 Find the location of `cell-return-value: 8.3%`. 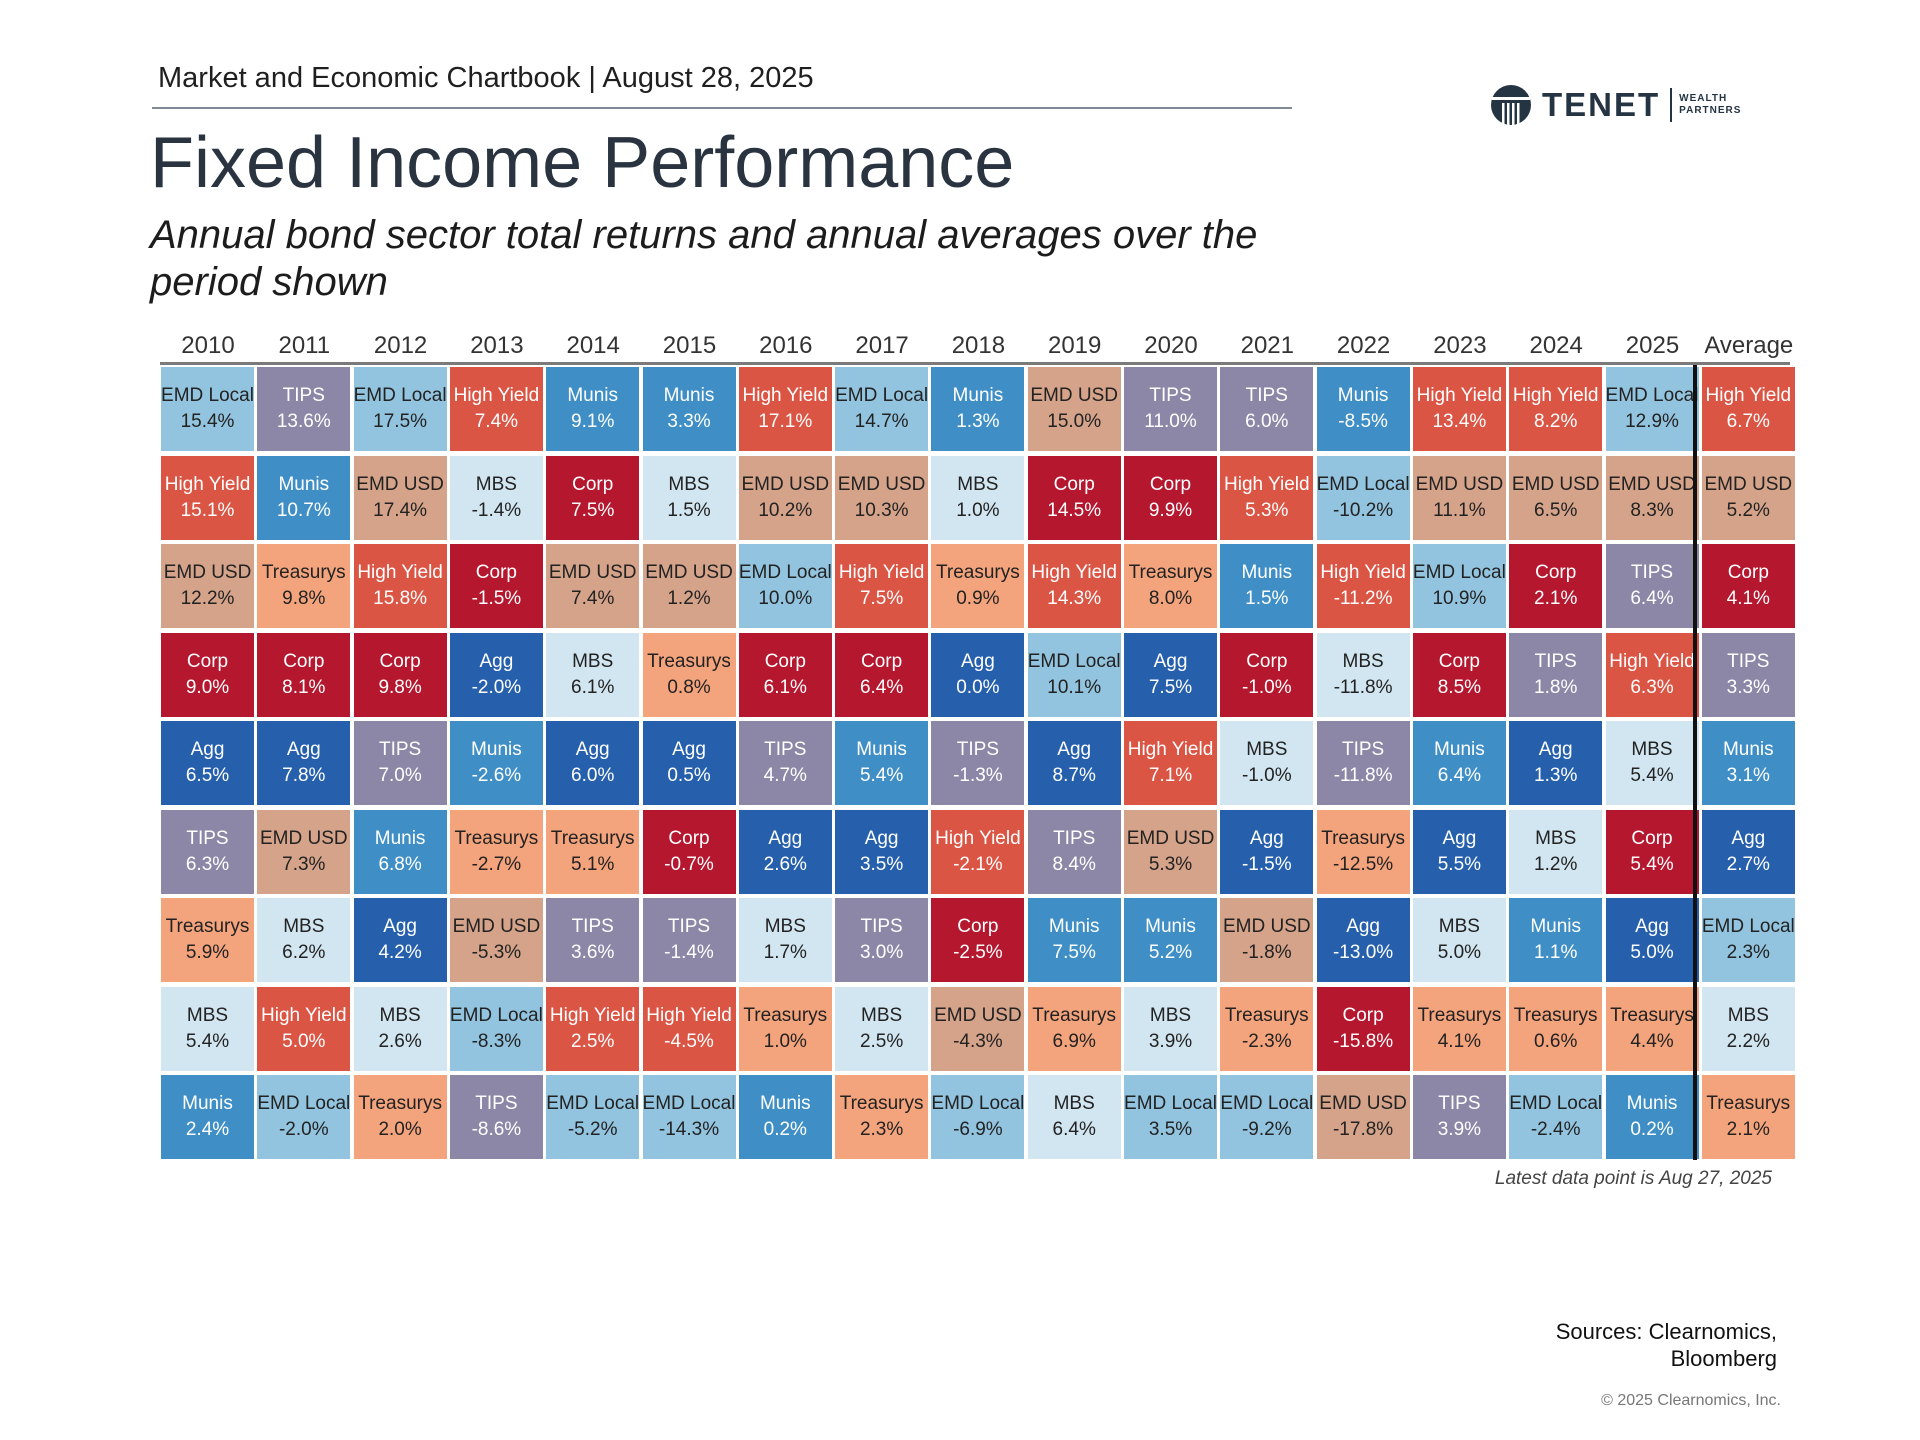

cell-return-value: 8.3% is located at coordinates (1652, 510).